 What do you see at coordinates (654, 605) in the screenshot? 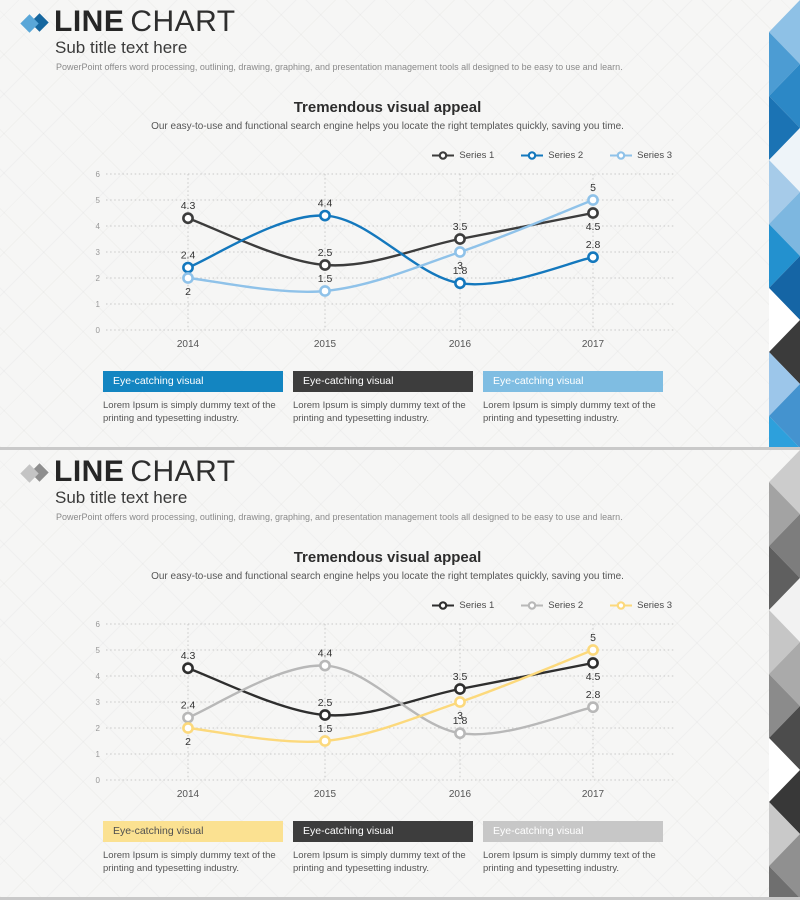
I see `legend-label: Series 3` at bounding box center [654, 605].